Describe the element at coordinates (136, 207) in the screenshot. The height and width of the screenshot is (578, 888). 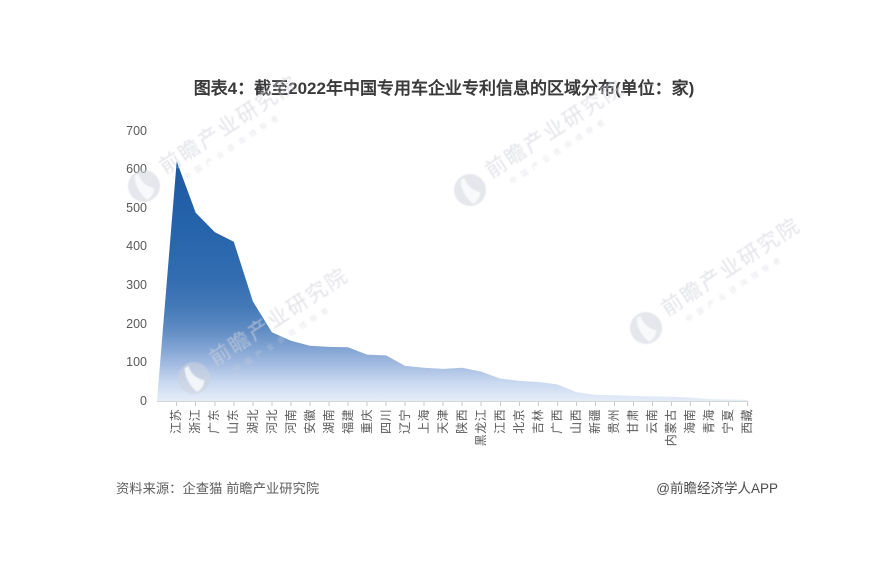
I see `y-axis-label: 500` at that location.